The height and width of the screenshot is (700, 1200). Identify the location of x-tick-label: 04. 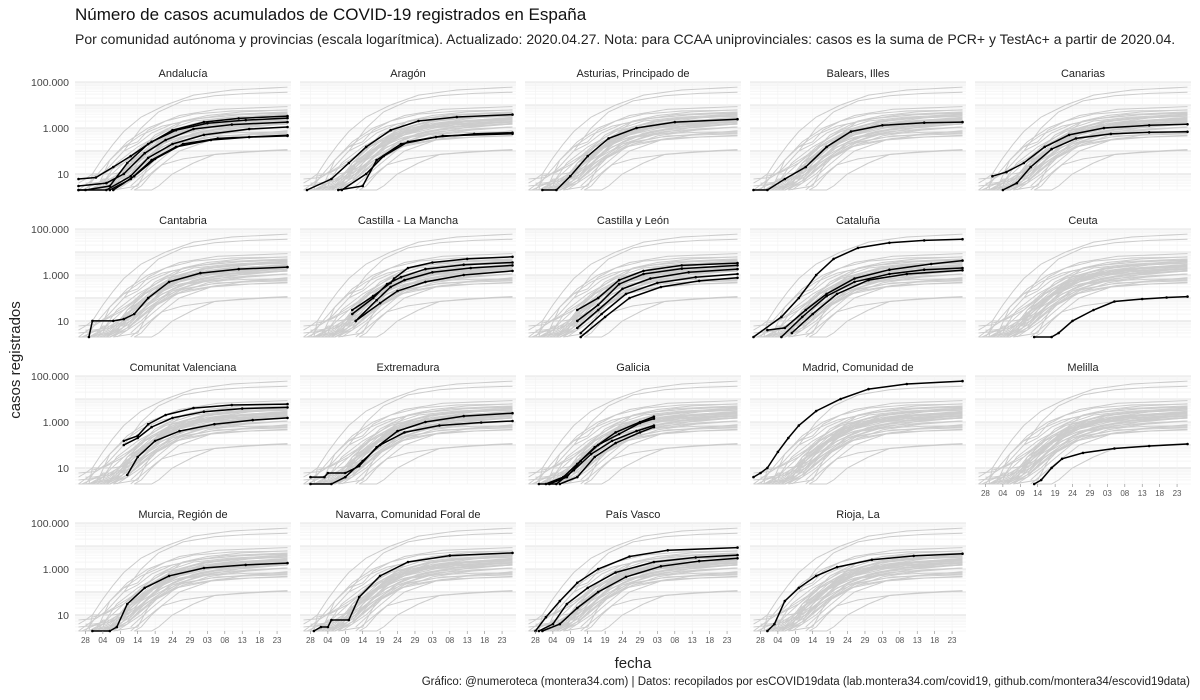
(102, 640).